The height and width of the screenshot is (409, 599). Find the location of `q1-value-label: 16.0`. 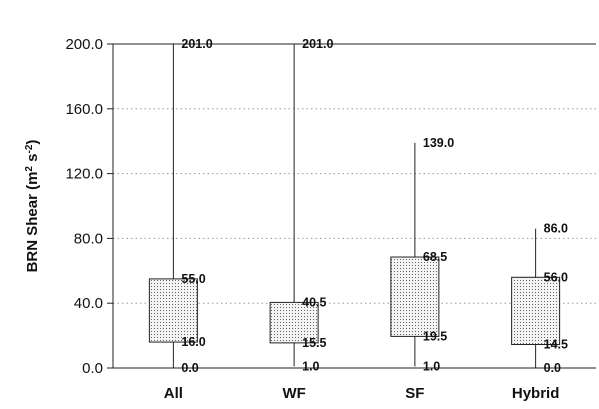

q1-value-label: 16.0 is located at coordinates (193, 342).